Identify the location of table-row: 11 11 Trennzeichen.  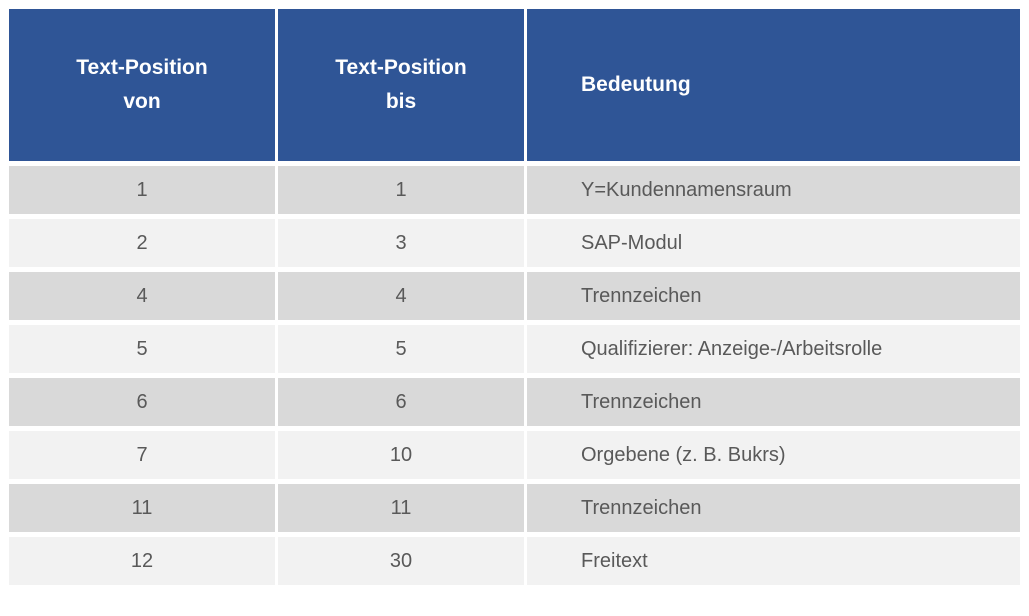
(514, 508).